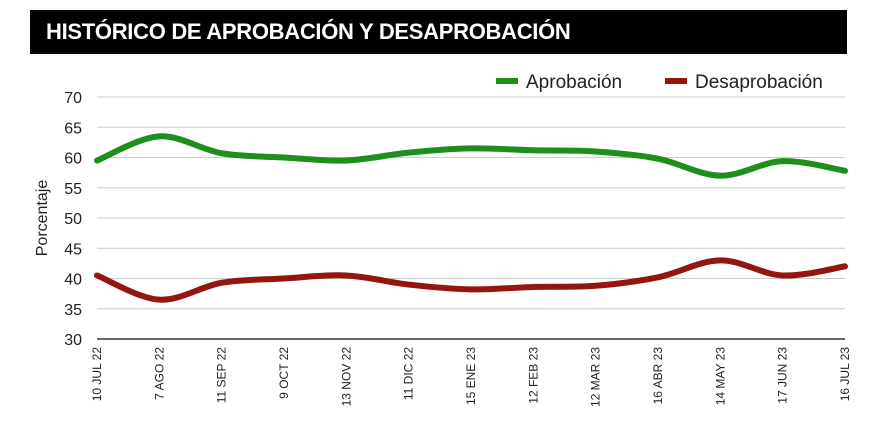  What do you see at coordinates (73, 189) in the screenshot?
I see `y-tick-label: 55` at bounding box center [73, 189].